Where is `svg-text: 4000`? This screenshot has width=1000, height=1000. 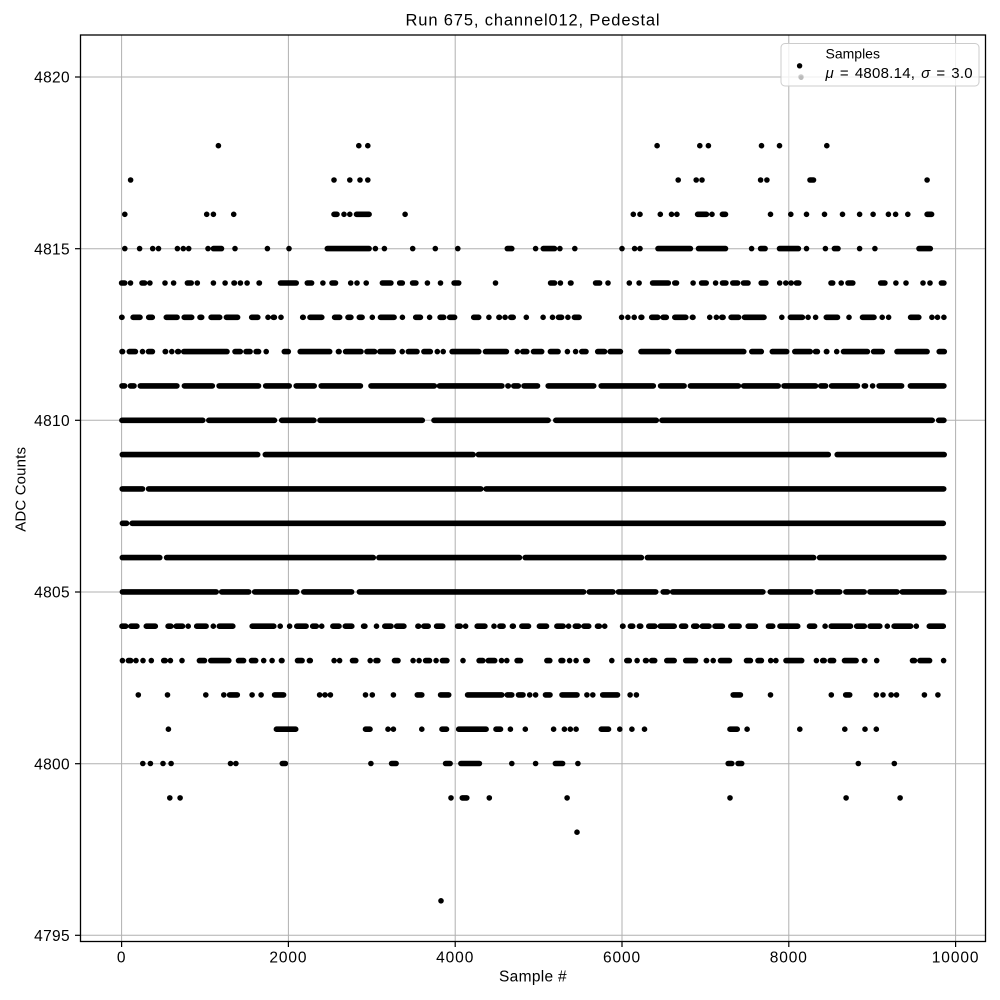
svg-text: 4000 is located at coordinates (455, 958).